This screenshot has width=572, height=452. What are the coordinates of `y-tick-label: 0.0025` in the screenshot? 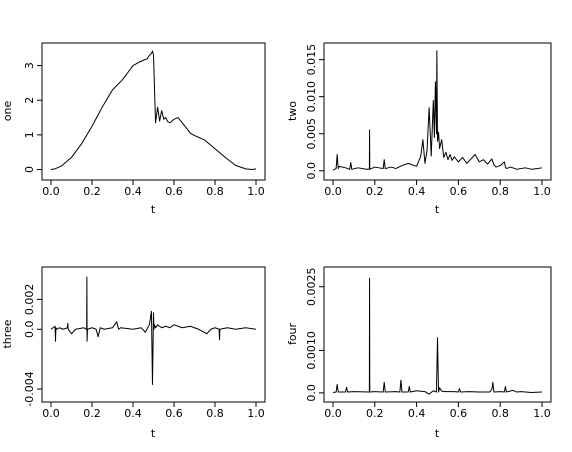 It's located at (311, 286).